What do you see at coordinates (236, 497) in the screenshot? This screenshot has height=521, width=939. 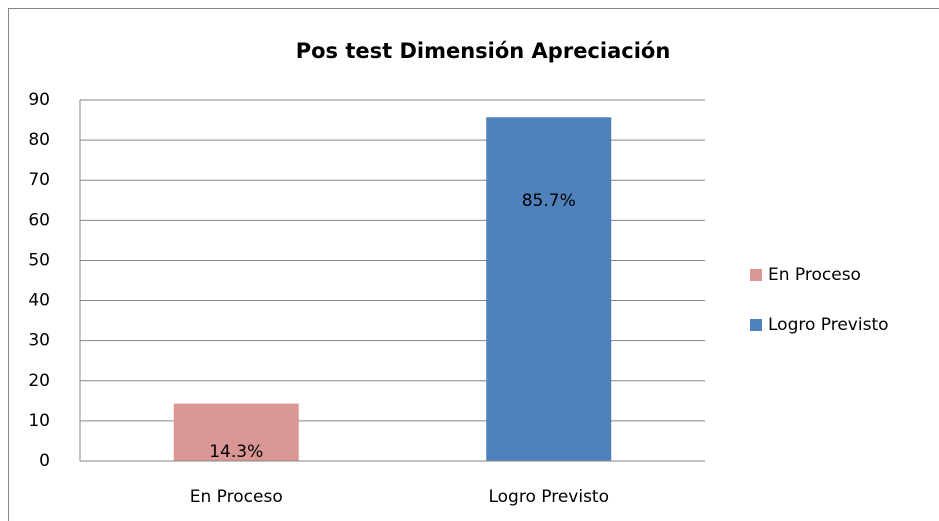 I see `x-tick-label: En Proceso` at bounding box center [236, 497].